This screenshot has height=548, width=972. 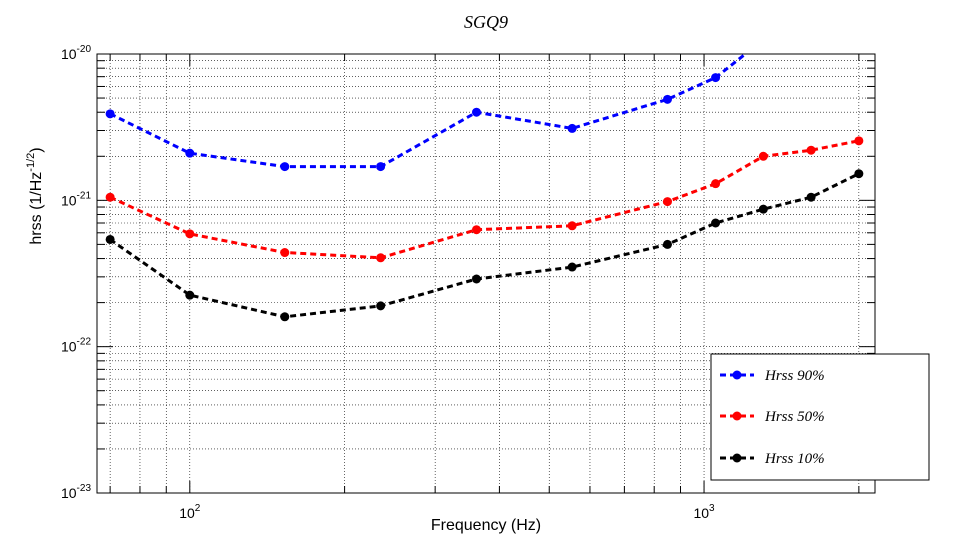 What do you see at coordinates (36, 208) in the screenshot?
I see `y-axis-label-text: hrss (1/Hz` at bounding box center [36, 208].